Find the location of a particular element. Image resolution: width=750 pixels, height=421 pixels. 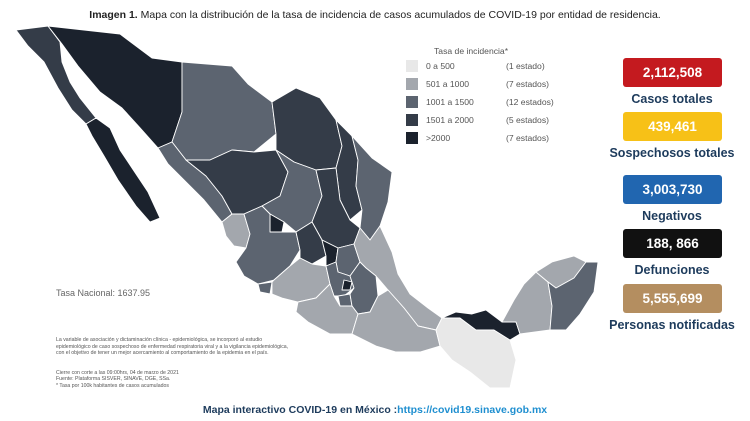

region-tamaulipas is located at coordinates (372, 188).